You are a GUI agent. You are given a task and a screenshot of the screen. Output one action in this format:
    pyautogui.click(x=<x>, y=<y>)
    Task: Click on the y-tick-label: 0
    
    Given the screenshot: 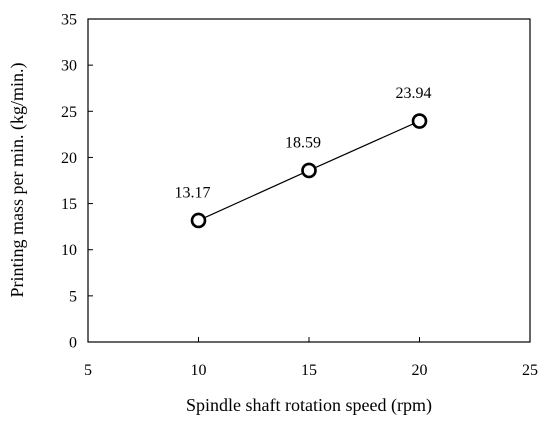 What is the action you would take?
    pyautogui.click(x=73, y=343)
    